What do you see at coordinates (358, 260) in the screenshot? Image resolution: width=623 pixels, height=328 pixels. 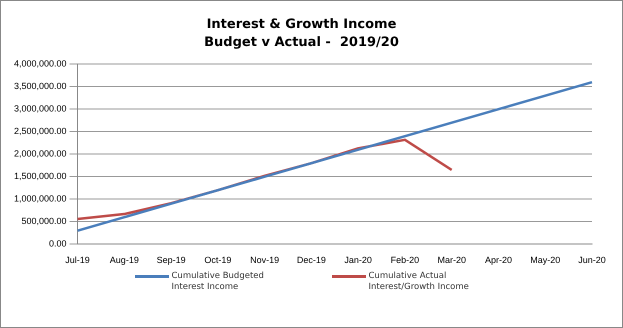 I see `x-tick-label: Jan-20` at bounding box center [358, 260].